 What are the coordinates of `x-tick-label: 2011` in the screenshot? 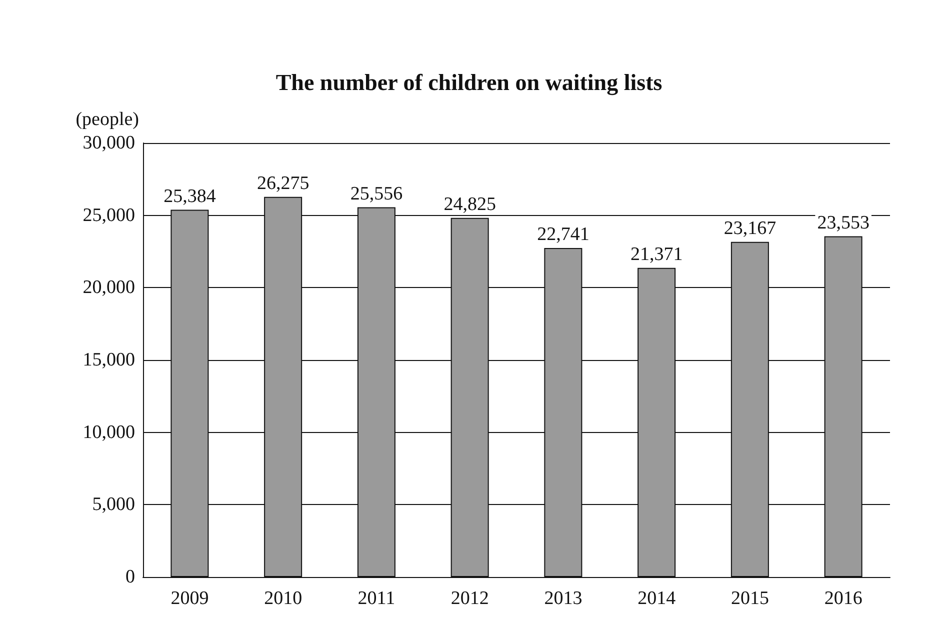 It's located at (377, 598).